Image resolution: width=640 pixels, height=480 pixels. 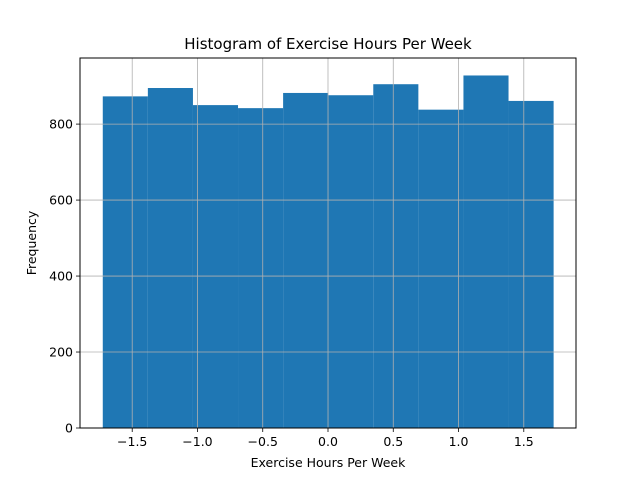 What do you see at coordinates (393, 441) in the screenshot?
I see `x-tick-label: 0.5` at bounding box center [393, 441].